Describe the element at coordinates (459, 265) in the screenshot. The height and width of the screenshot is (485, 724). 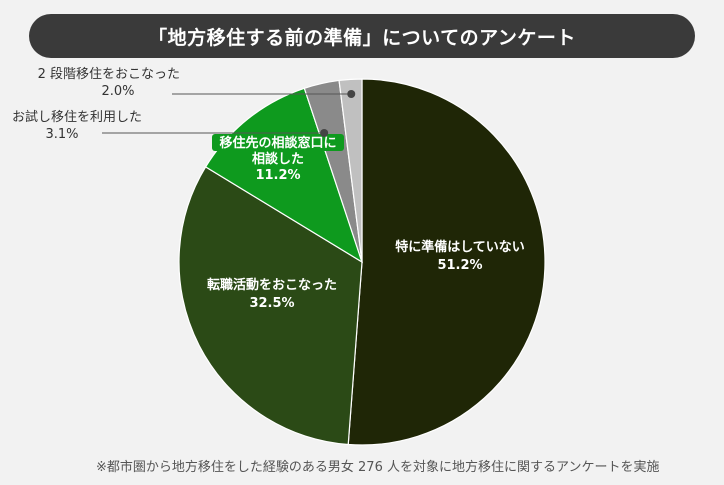
I see `slice-percent: 51.2%` at that location.